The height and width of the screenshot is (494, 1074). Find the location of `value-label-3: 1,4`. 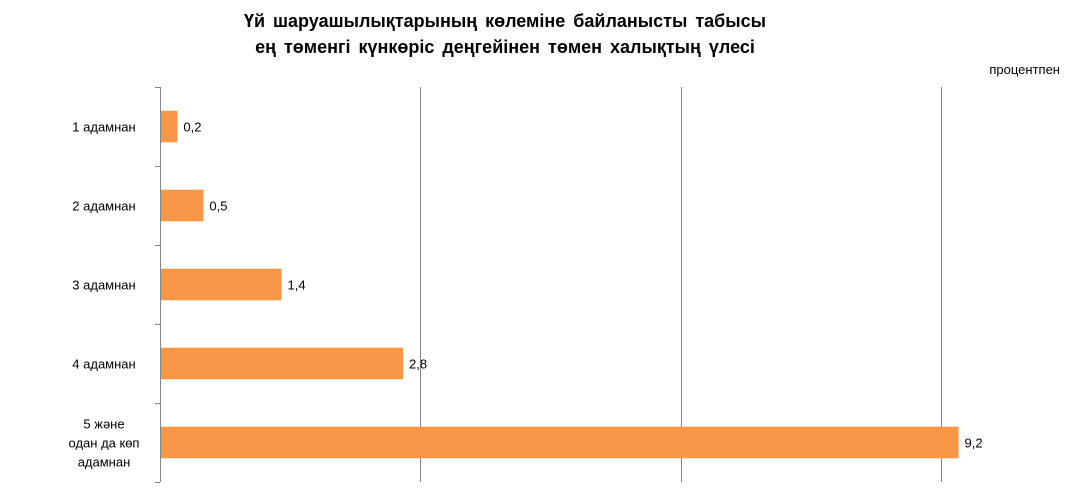

value-label-3: 1,4 is located at coordinates (297, 285).